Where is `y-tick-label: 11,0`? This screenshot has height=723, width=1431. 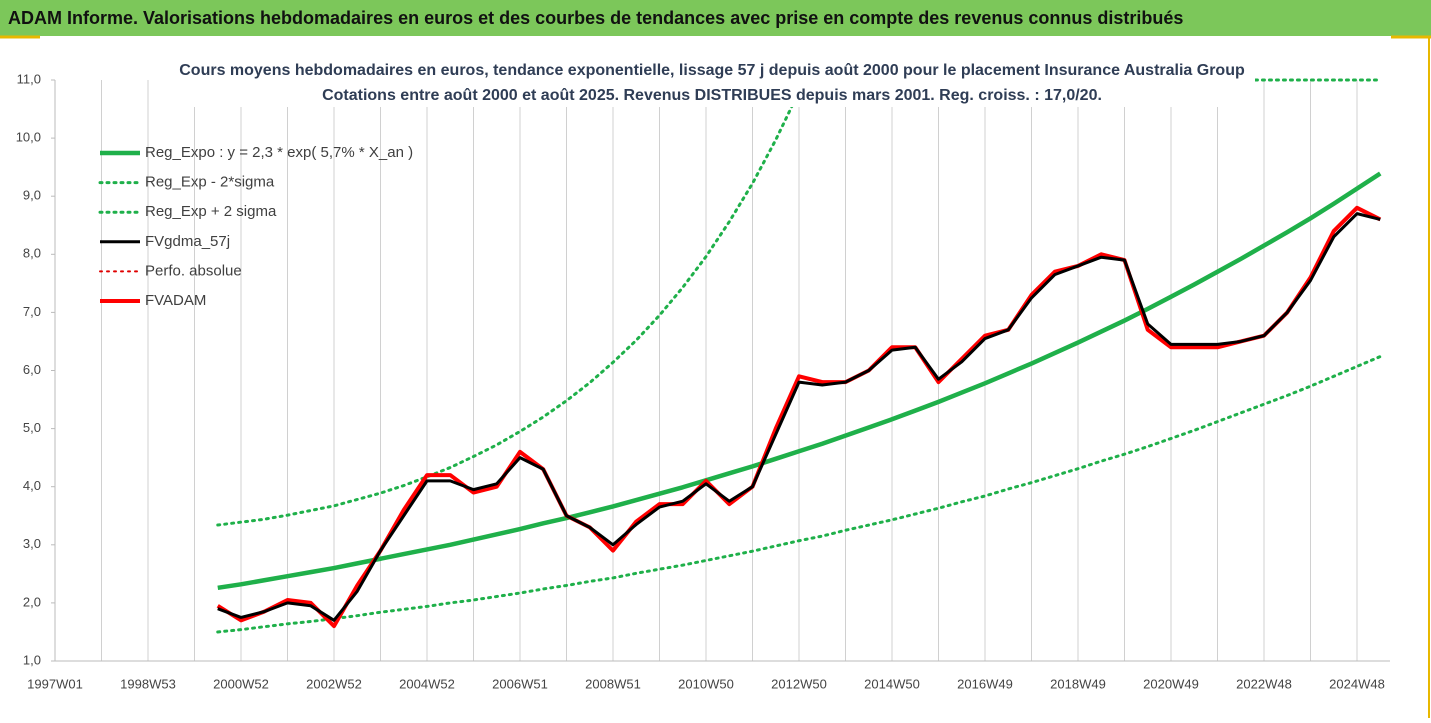 y-tick-label: 11,0 is located at coordinates (29, 78).